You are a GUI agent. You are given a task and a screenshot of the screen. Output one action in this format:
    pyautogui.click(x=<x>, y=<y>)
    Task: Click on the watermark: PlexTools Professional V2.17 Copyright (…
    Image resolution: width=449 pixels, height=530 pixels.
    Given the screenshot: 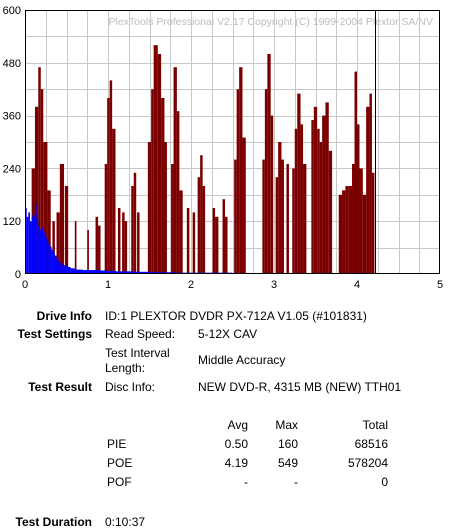 What is the action you would take?
    pyautogui.click(x=271, y=22)
    